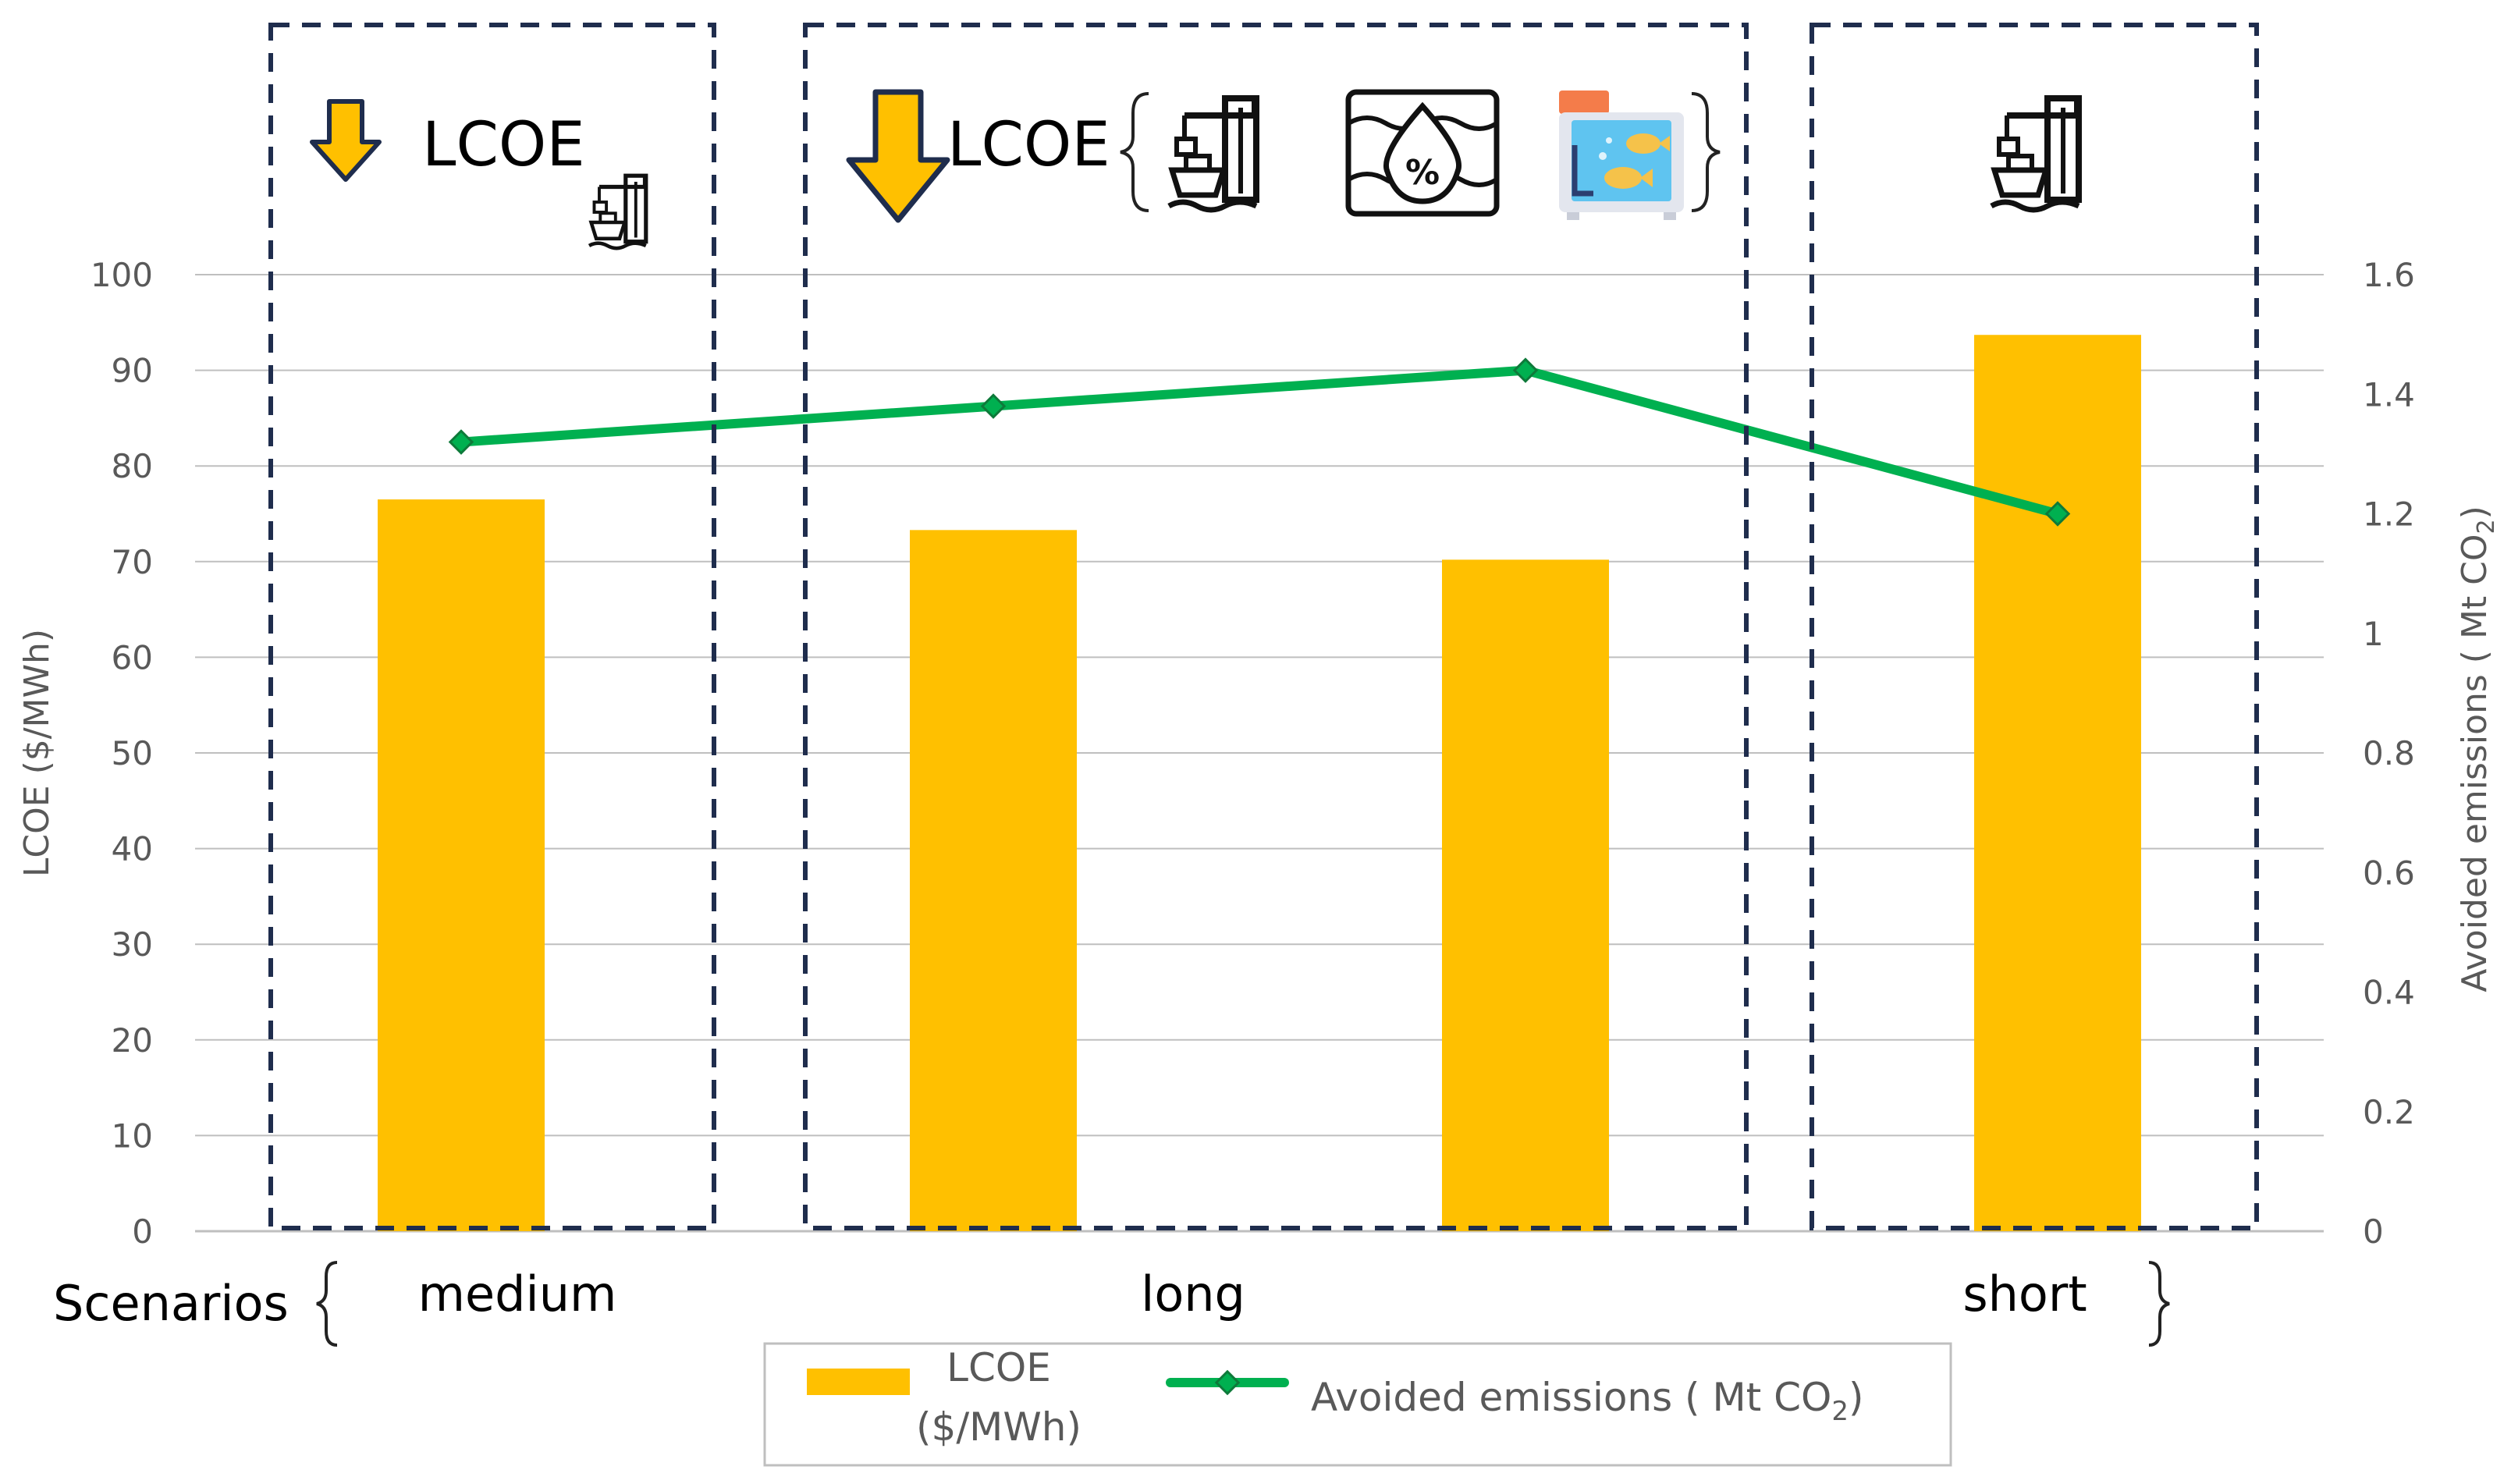  Describe the element at coordinates (133, 753) in the screenshot. I see `left-axis-tick-label: 50` at that location.